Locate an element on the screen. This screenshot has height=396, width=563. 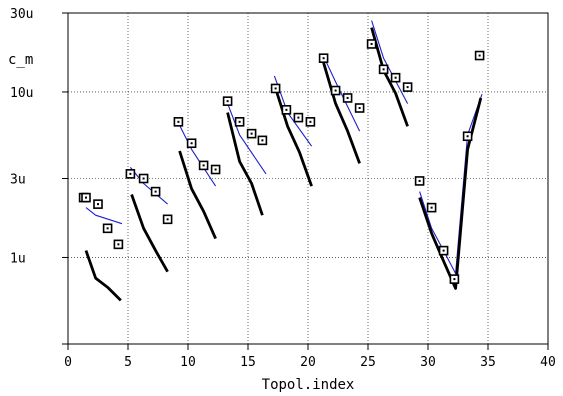
x-axis-label: Topol.index is located at coordinates (308, 385).